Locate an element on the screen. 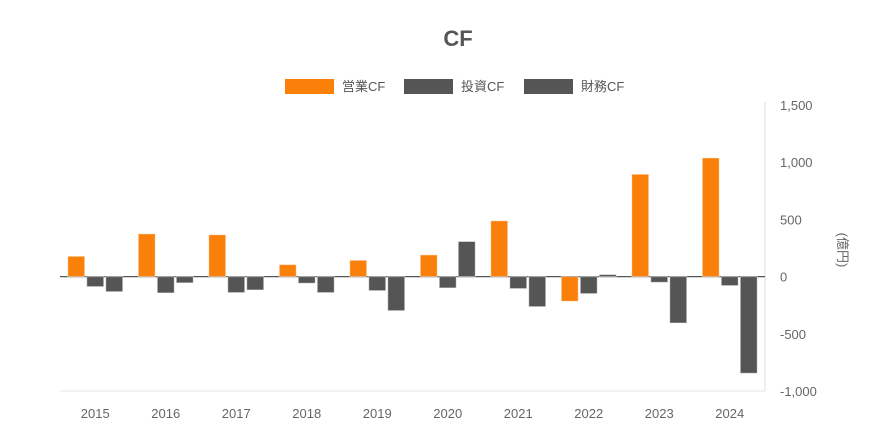 Image resolution: width=870 pixels, height=443 pixels. bar-financing-2015 is located at coordinates (114, 284).